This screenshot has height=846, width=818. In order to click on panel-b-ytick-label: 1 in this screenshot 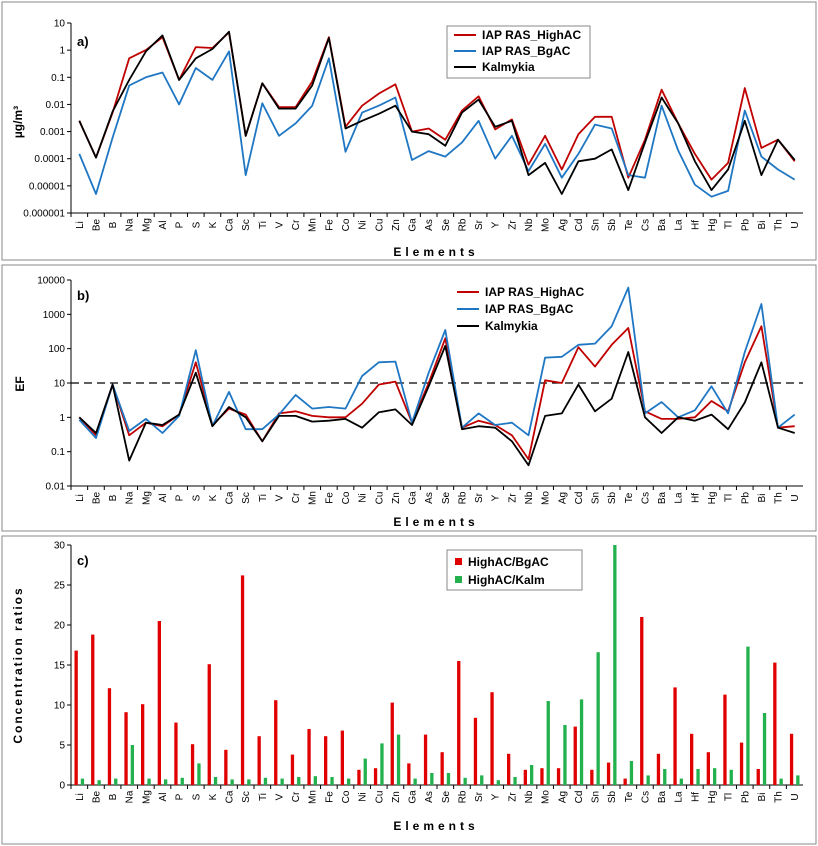, I will do `click(62, 418)`.